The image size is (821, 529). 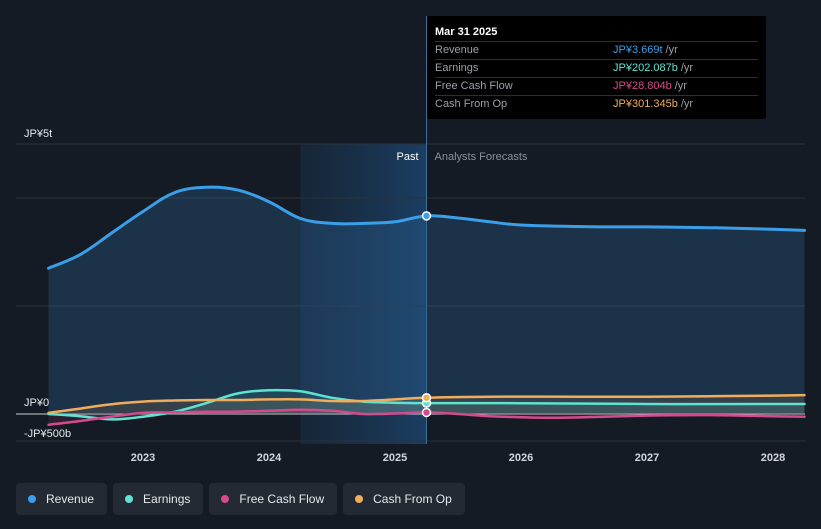 I want to click on tooltip-row-earnings: Earnings JP¥202.087b /yr, so click(x=596, y=68).